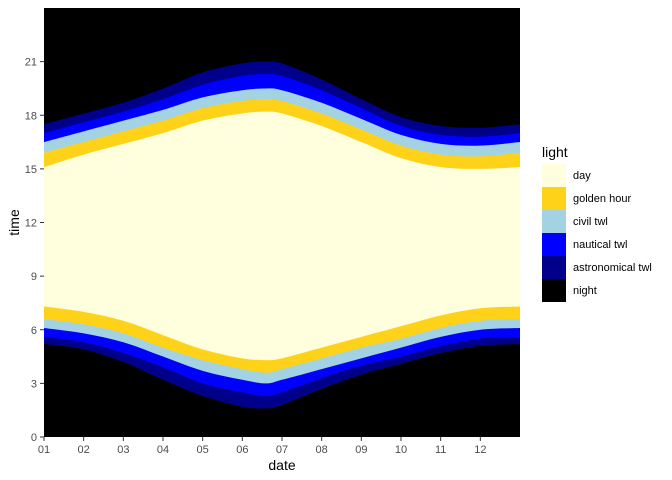  Describe the element at coordinates (31, 224) in the screenshot. I see `y-tick-label: 12` at that location.